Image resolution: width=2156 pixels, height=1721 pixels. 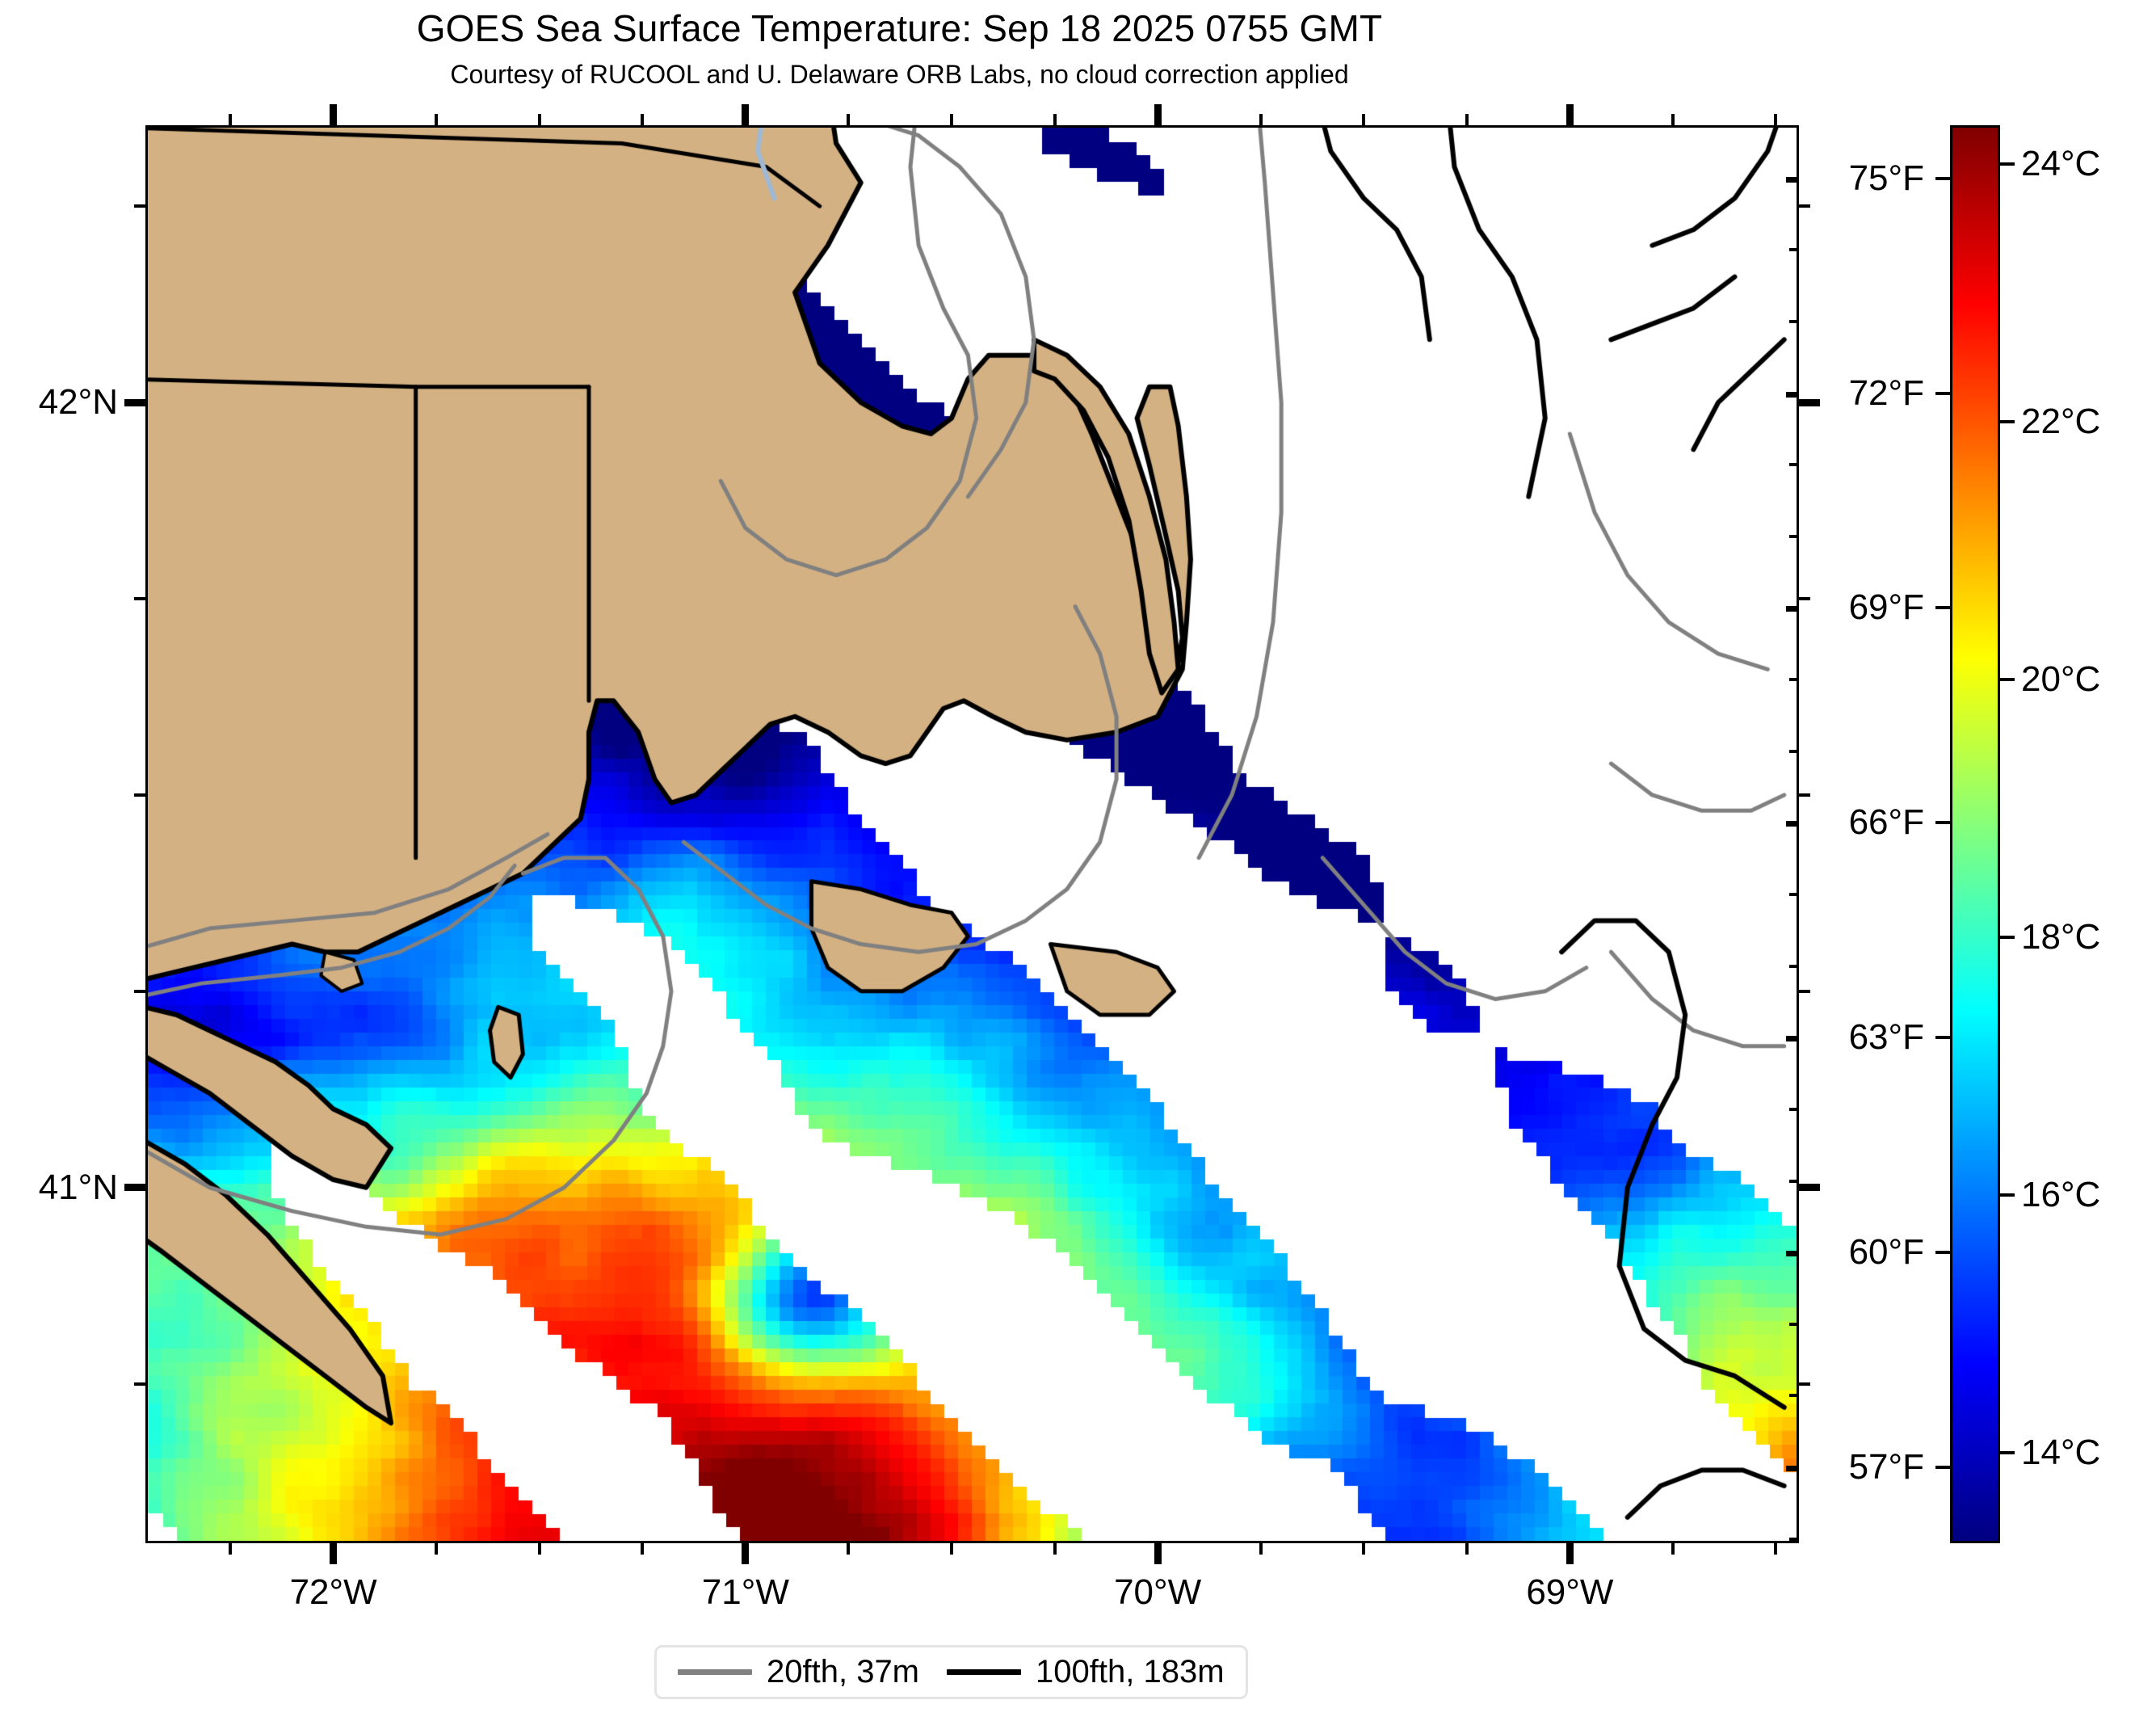 What do you see at coordinates (1886, 1252) in the screenshot?
I see `colorbar-label-fahrenheit-60: 60°F` at bounding box center [1886, 1252].